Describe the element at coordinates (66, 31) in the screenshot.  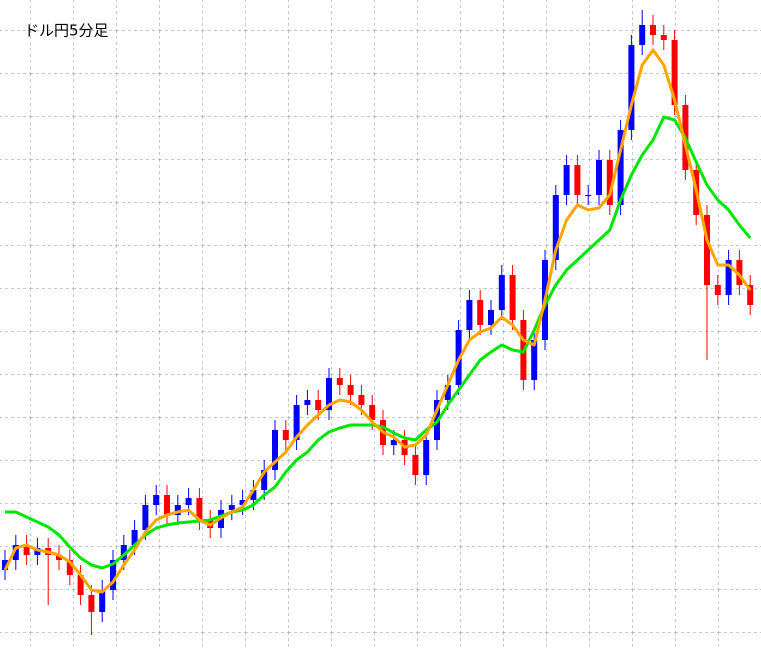
I see `chart-title: ドル円5分足` at that location.